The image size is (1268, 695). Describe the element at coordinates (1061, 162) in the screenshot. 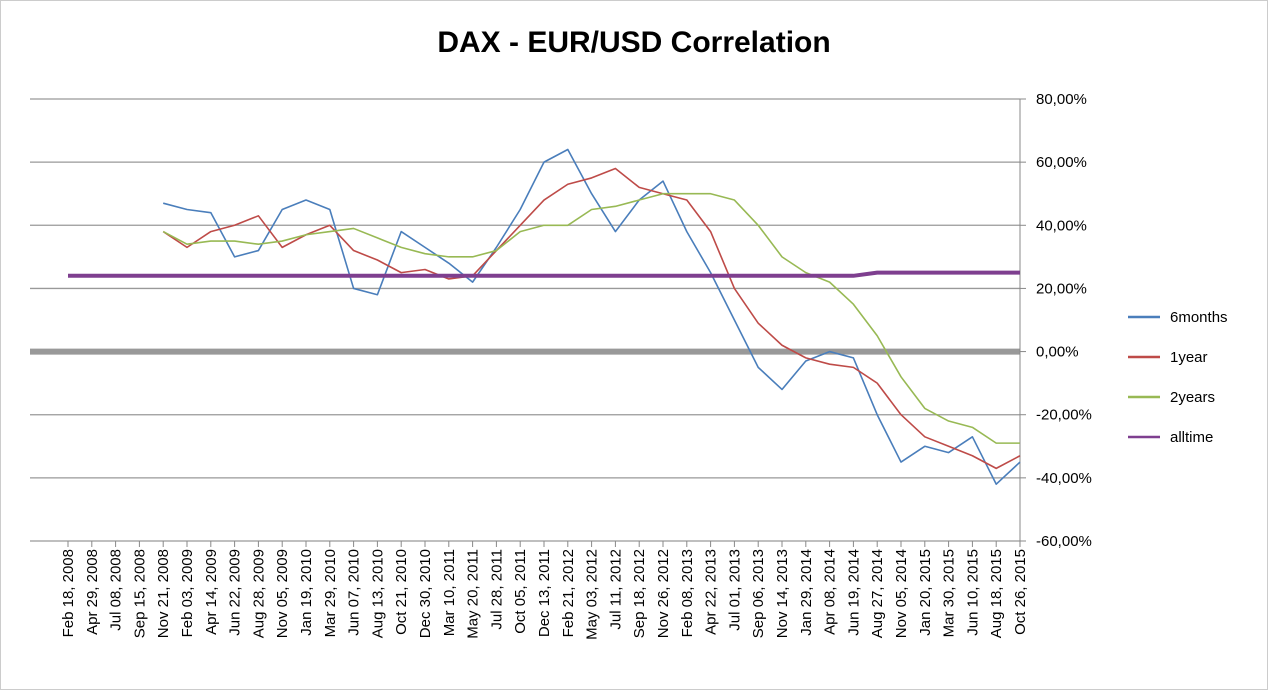

I see `y-tick-label: 60,00%` at that location.